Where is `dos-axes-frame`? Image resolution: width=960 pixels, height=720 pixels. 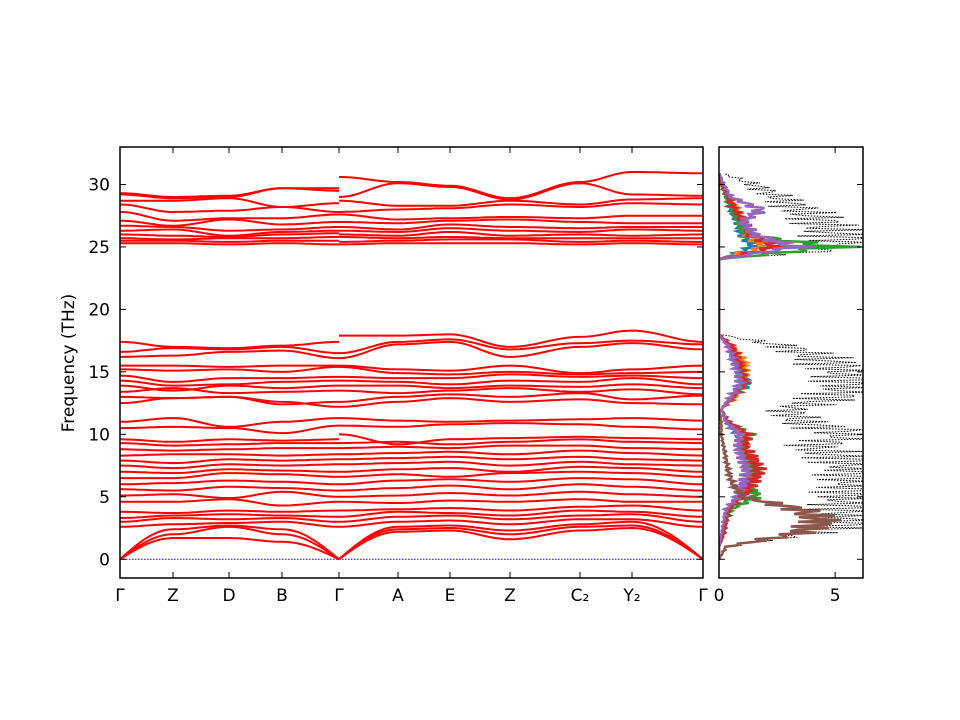
dos-axes-frame is located at coordinates (791, 362).